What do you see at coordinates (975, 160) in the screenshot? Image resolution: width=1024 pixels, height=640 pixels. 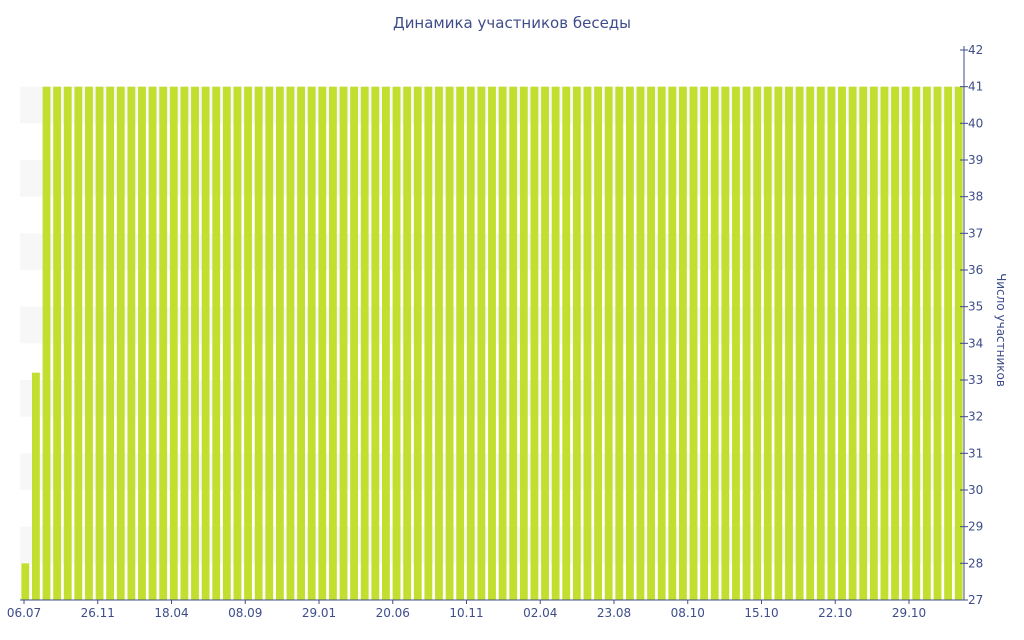 I see `y-tick-label: 39` at bounding box center [975, 160].